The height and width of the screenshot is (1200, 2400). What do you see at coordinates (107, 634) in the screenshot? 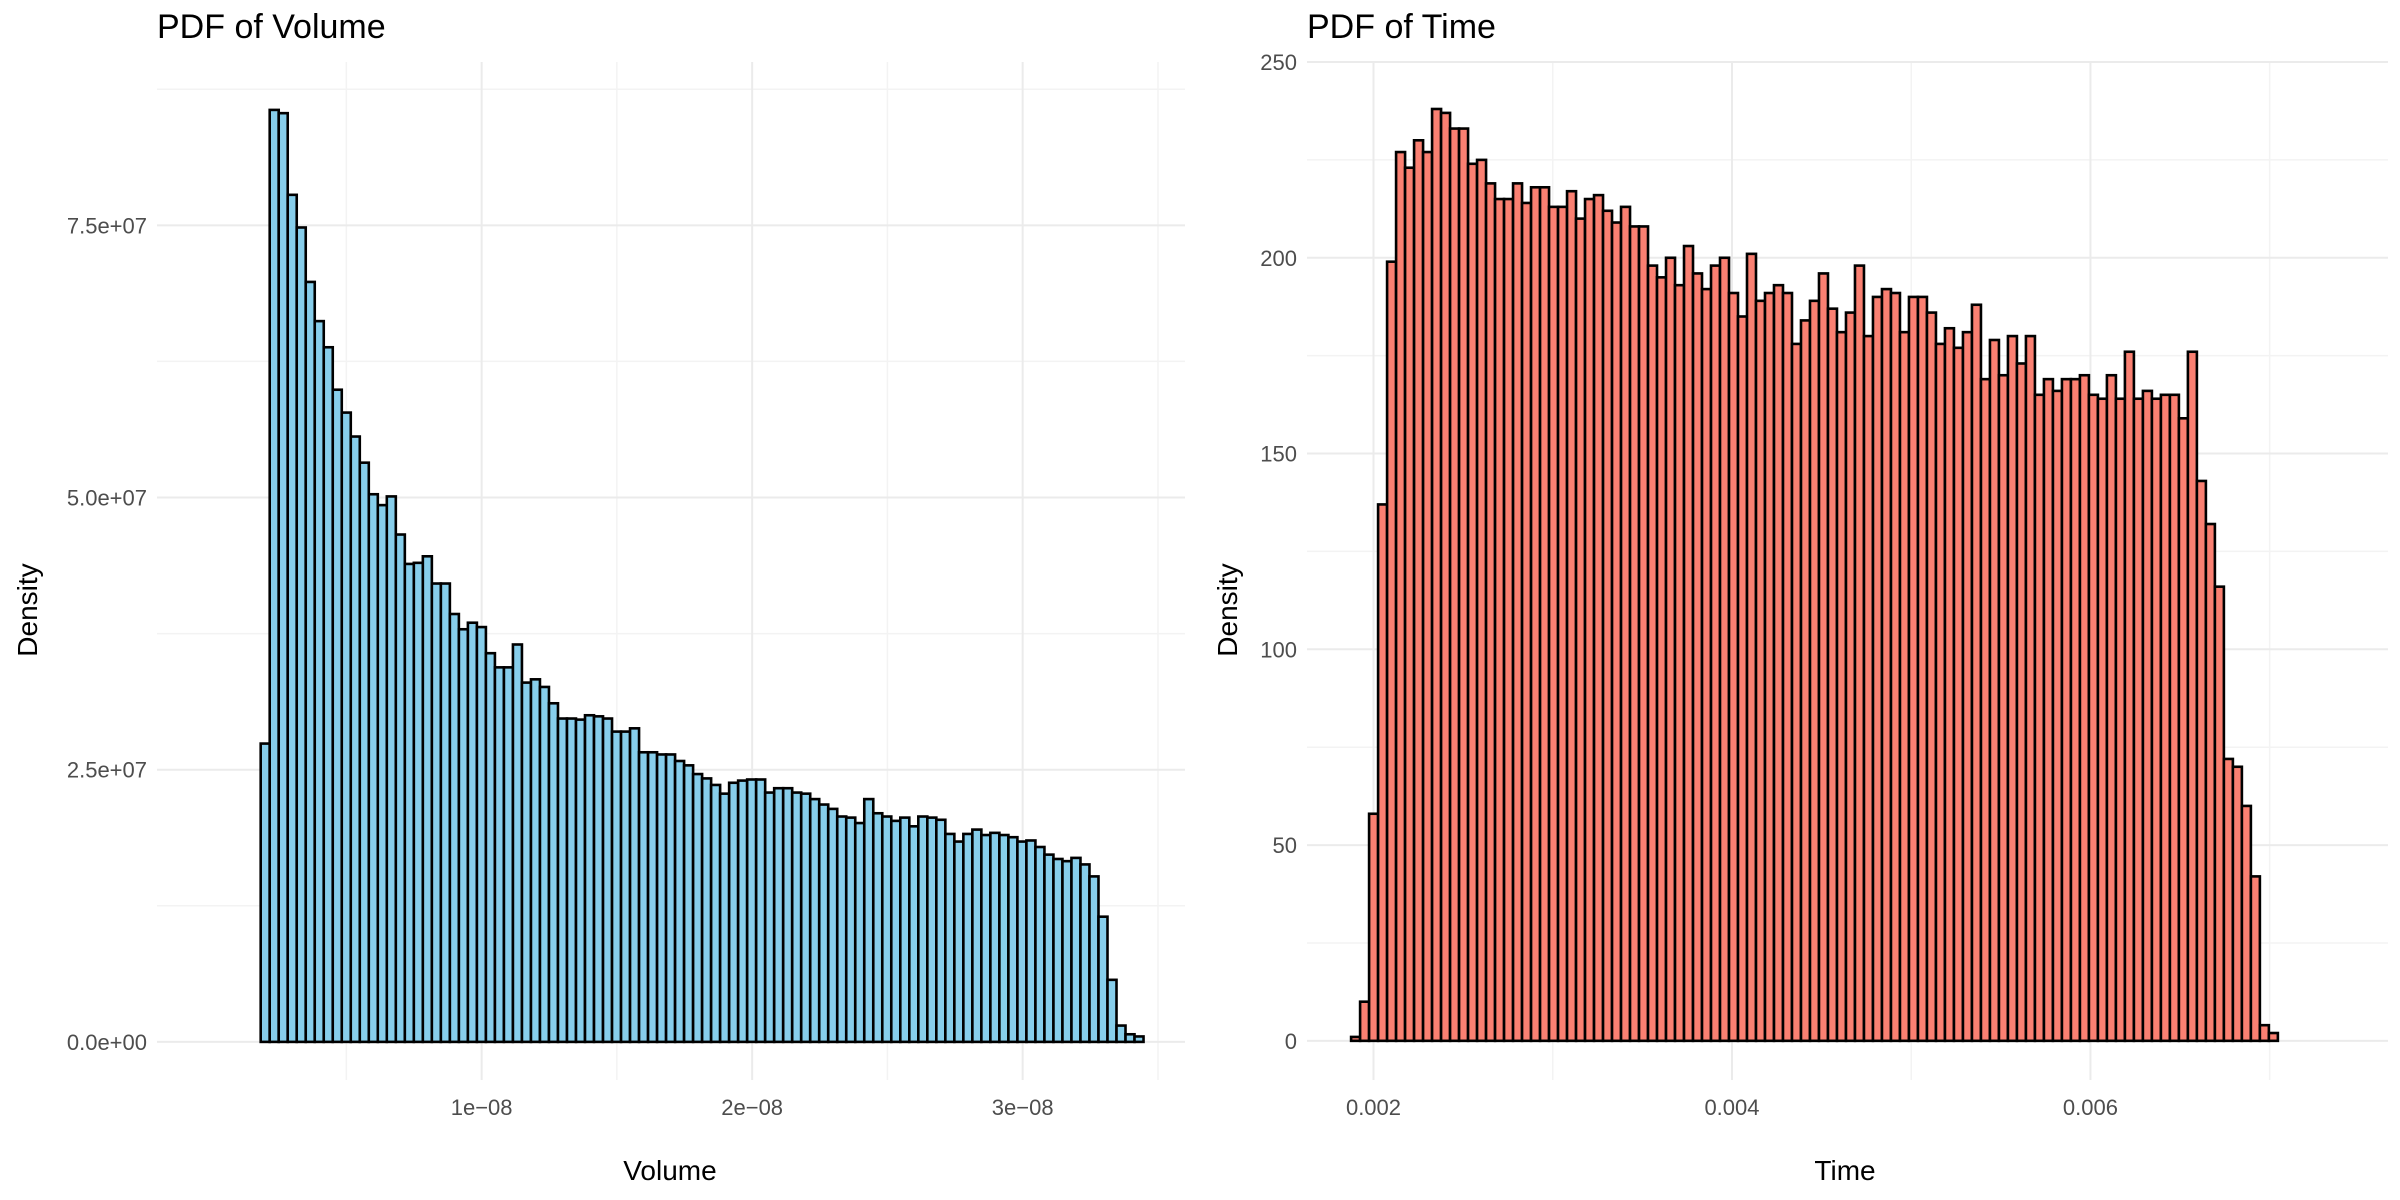
I see `volume-y-tick-labels: 0.0e+00 2.5e+07 5.0e+07 7.5e+07` at bounding box center [107, 634].